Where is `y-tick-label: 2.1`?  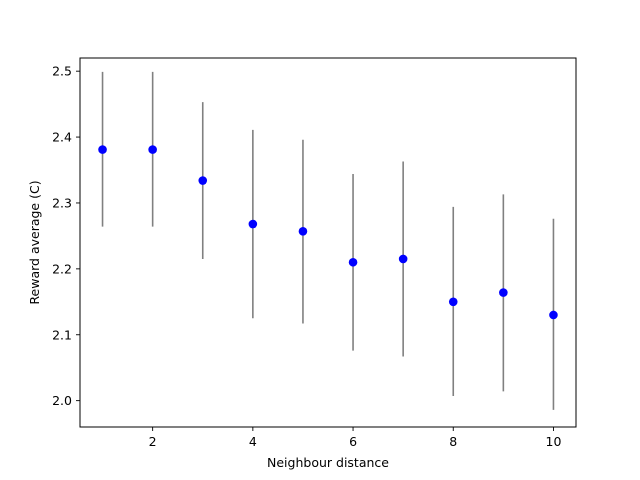 y-tick-label: 2.1 is located at coordinates (62, 334).